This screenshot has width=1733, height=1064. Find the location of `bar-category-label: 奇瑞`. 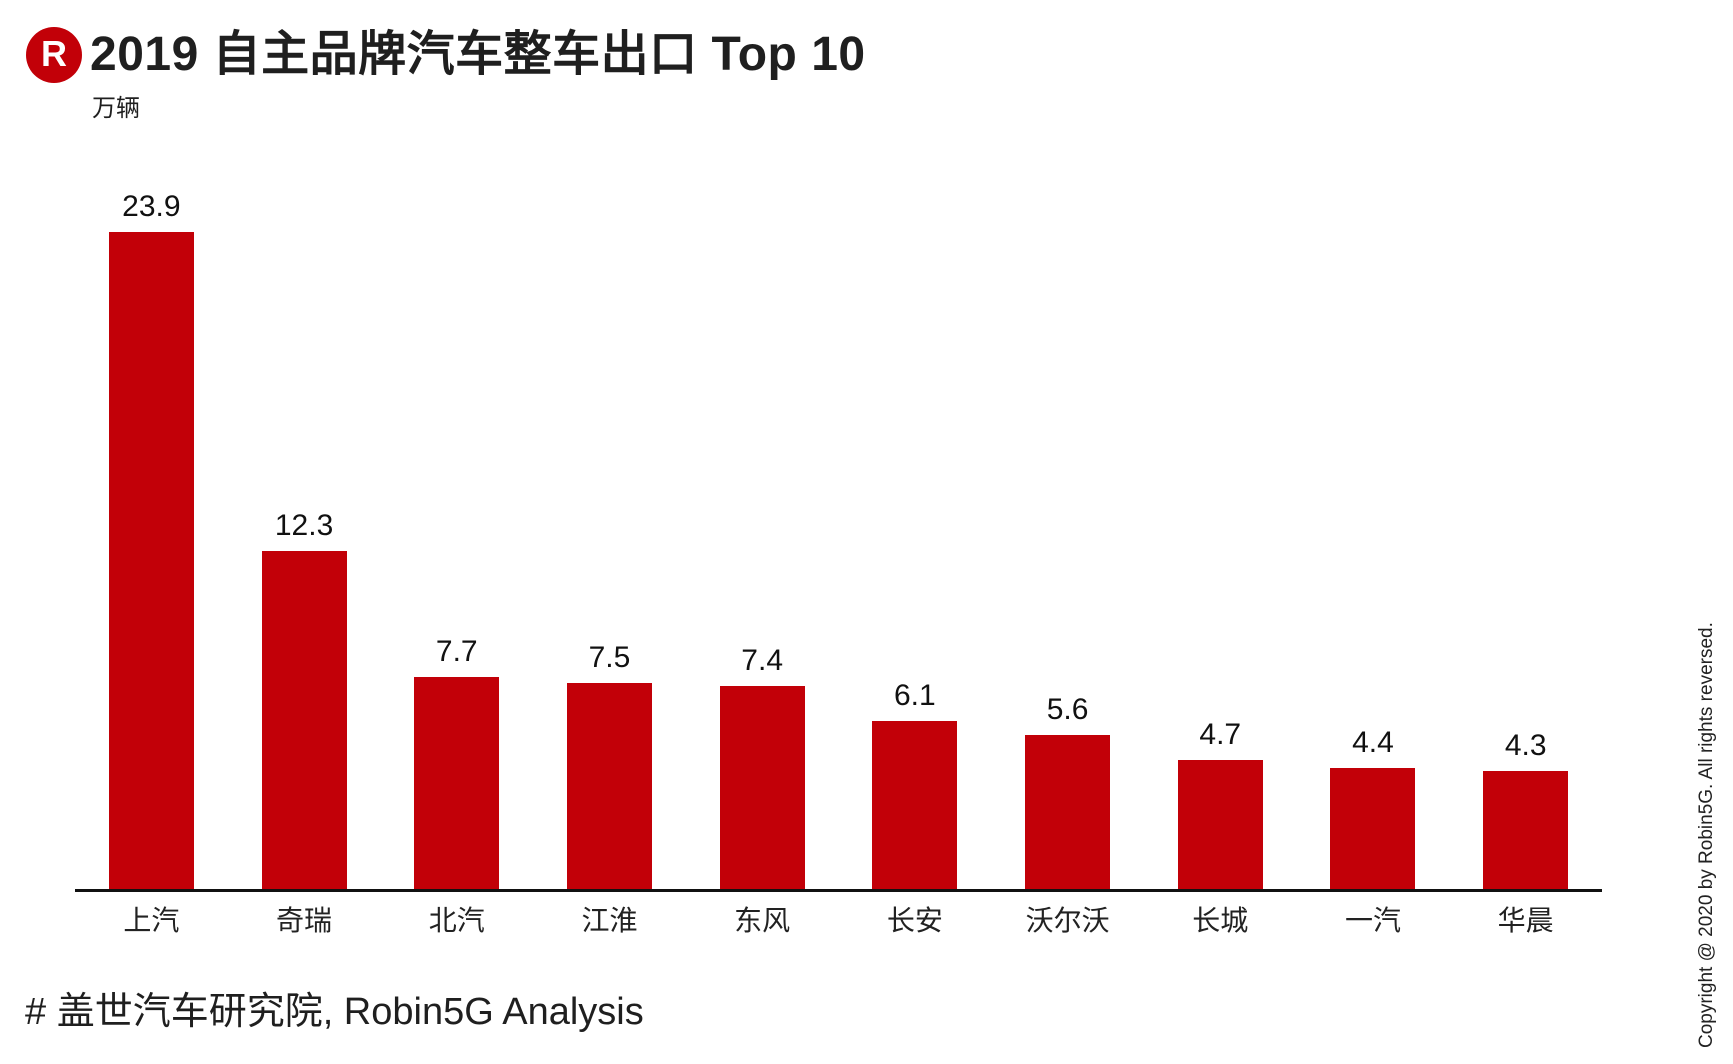

bar-category-label: 奇瑞 is located at coordinates (304, 920).